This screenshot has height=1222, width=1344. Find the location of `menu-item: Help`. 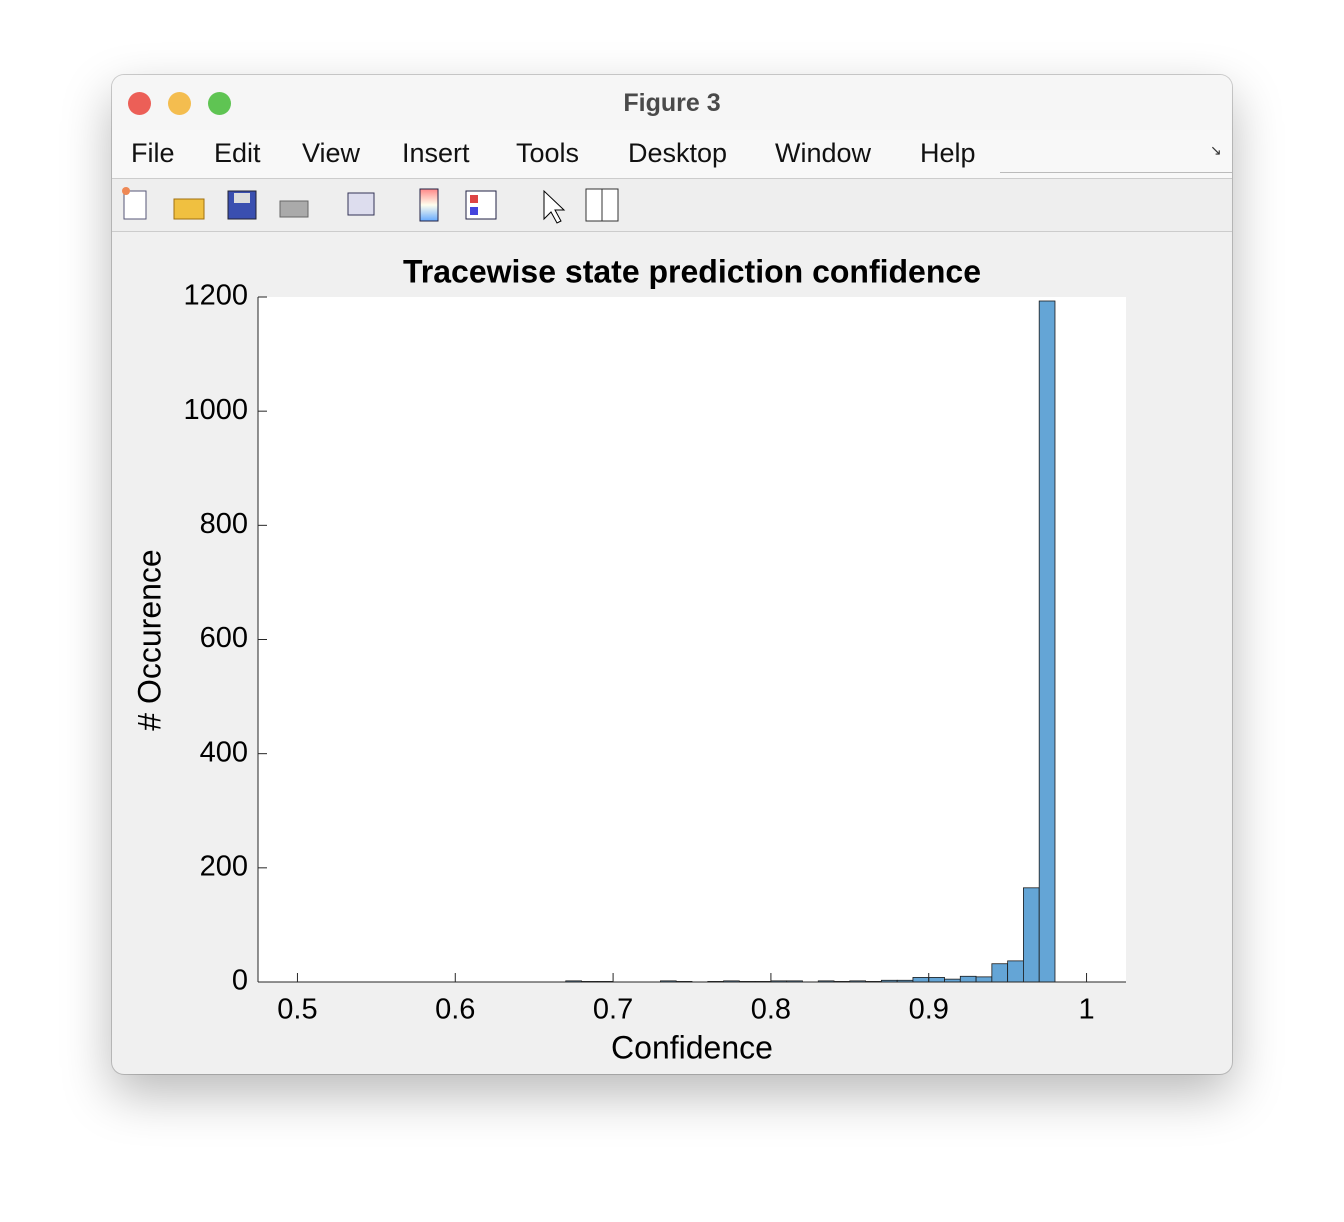

menu-item: Help is located at coordinates (948, 153).